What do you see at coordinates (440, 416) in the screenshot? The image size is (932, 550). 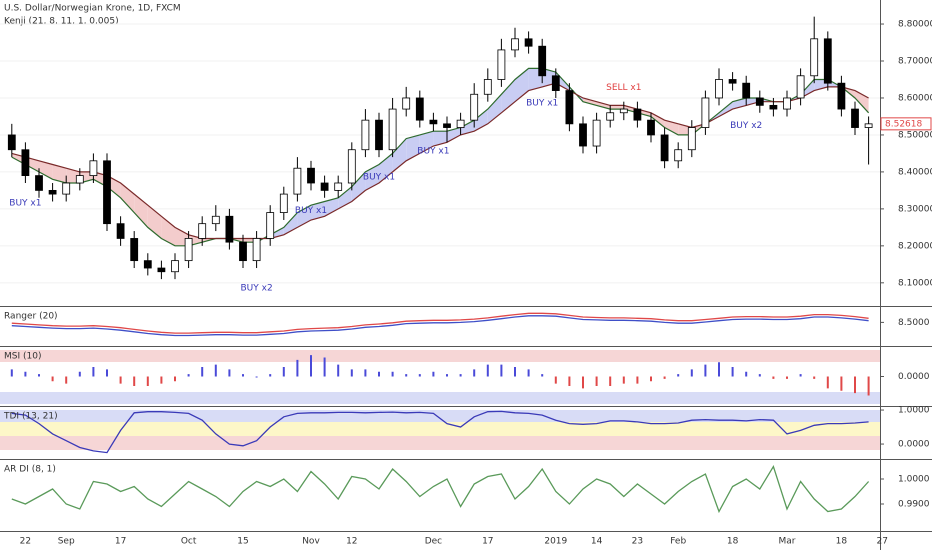 I see `tdi-upper-band` at bounding box center [440, 416].